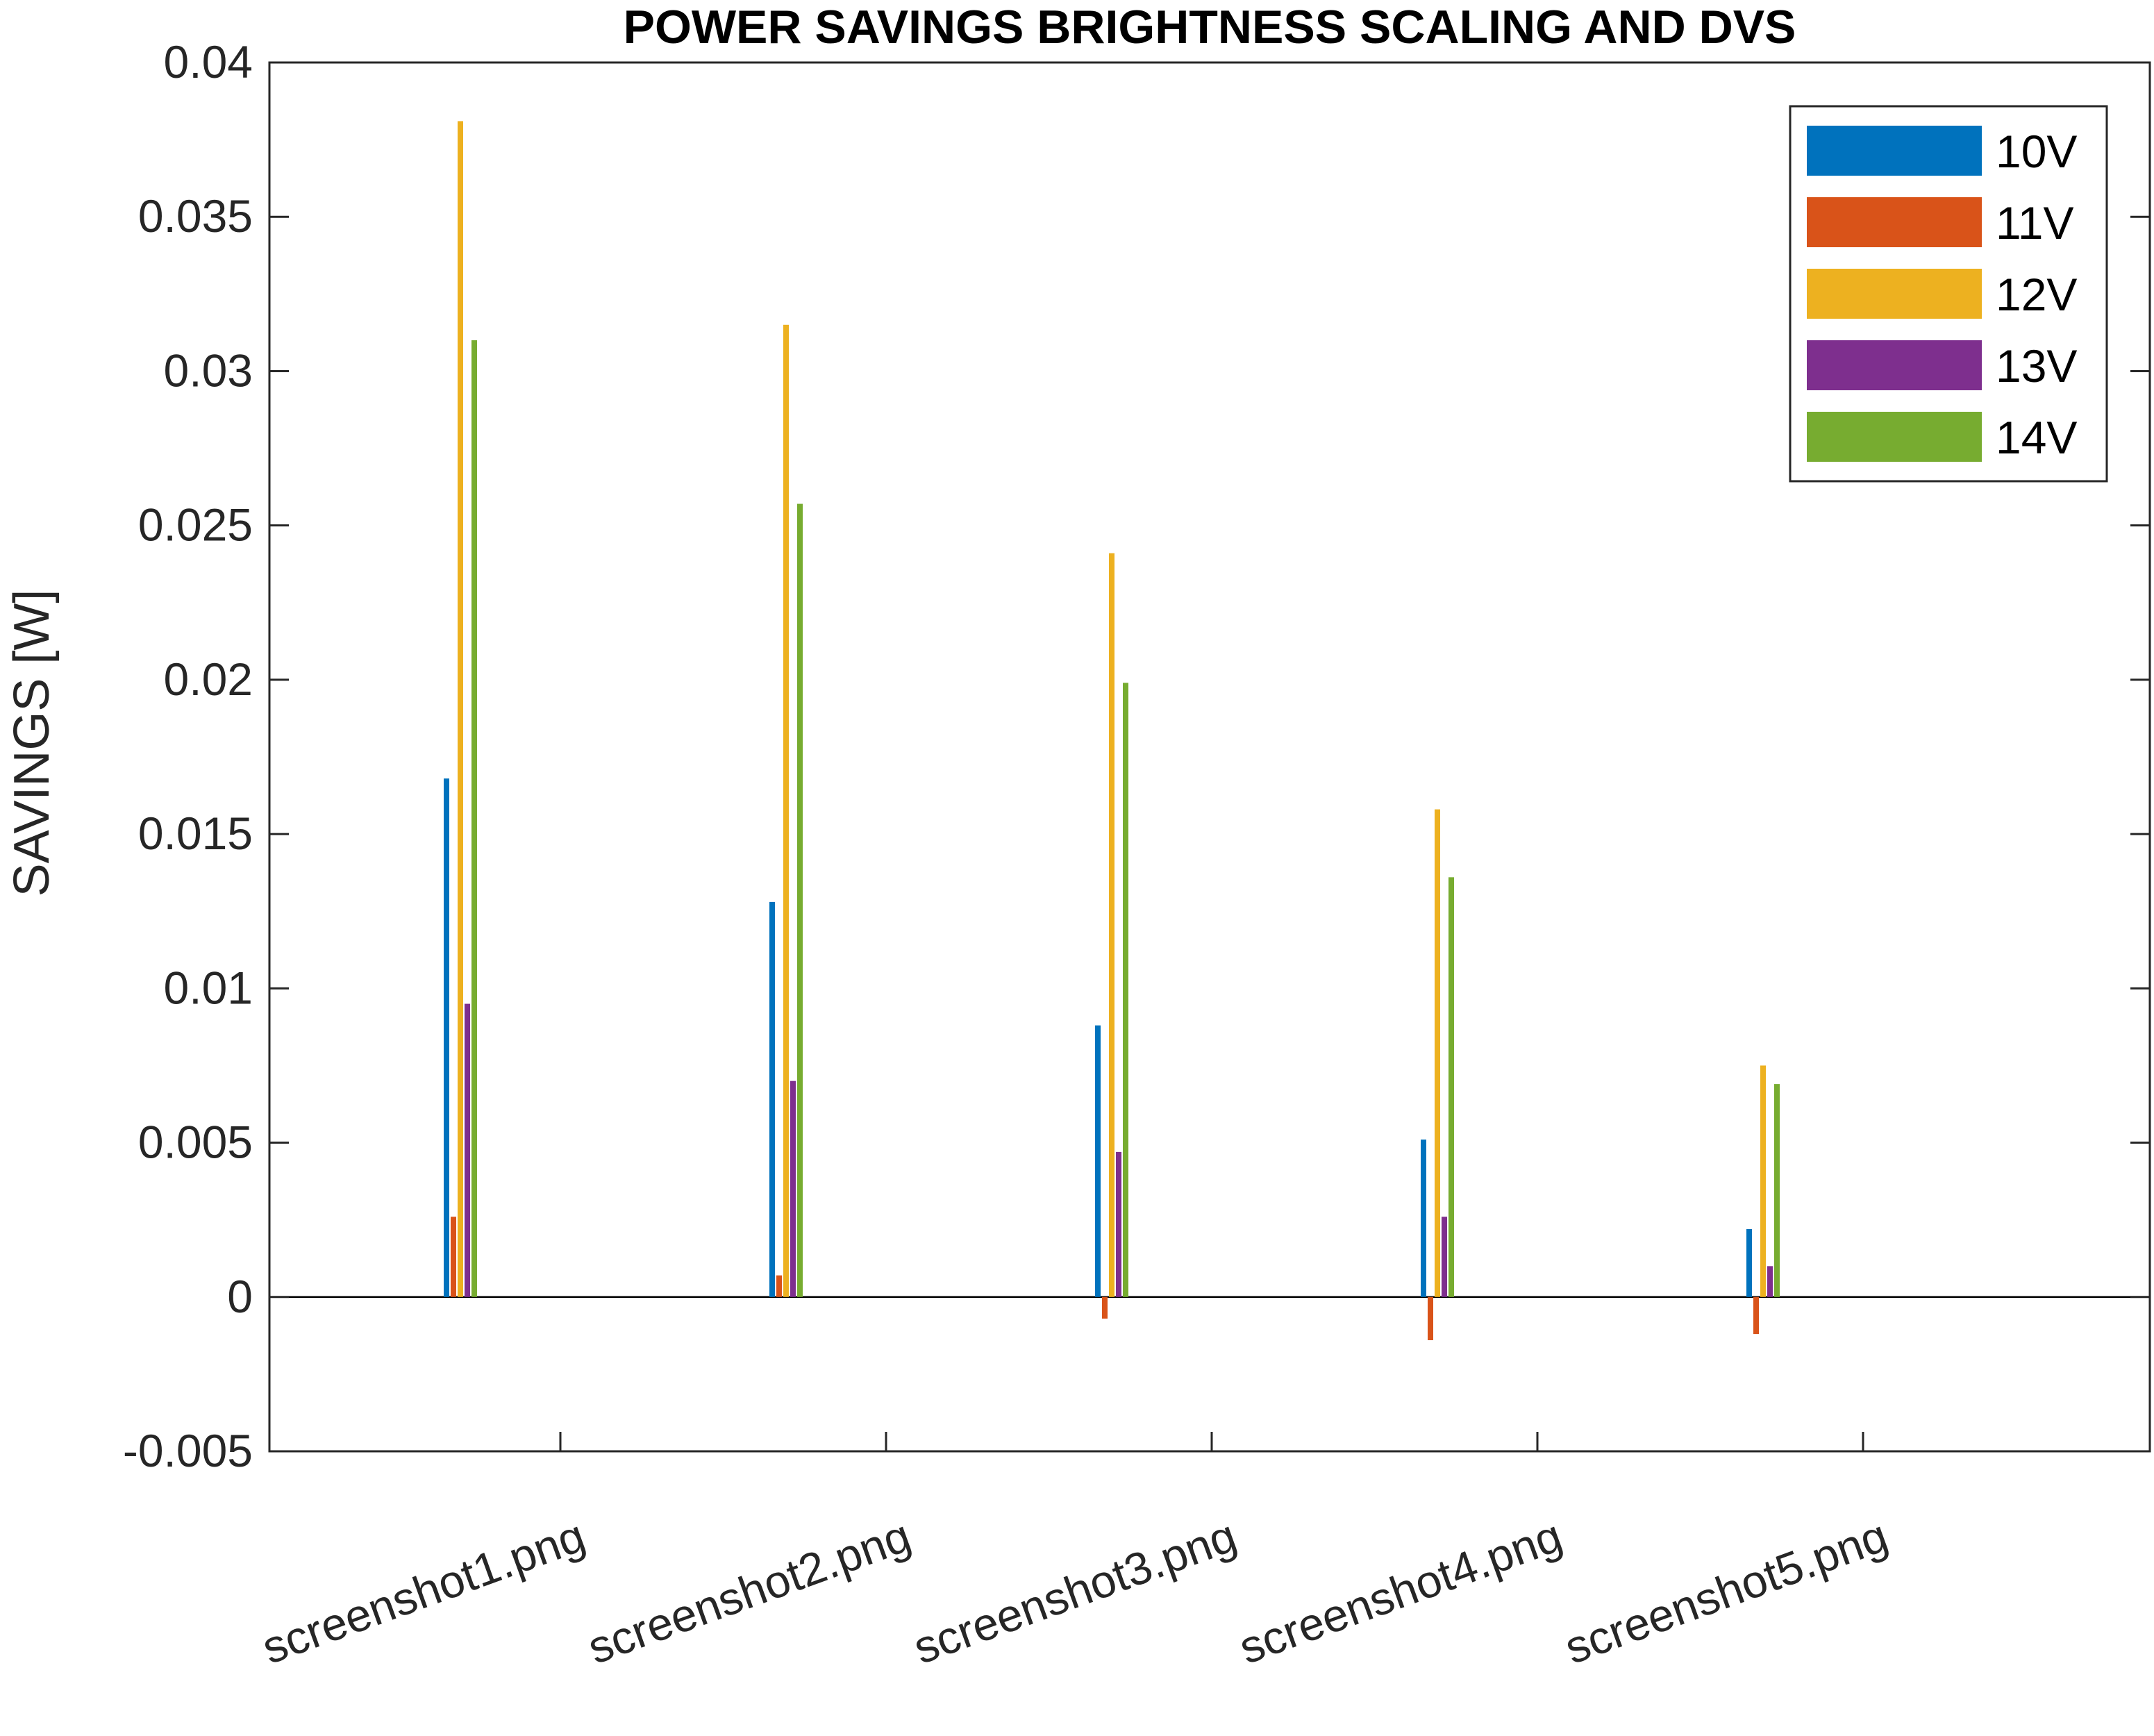  What do you see at coordinates (1894, 365) in the screenshot?
I see `legend-swatch-13V` at bounding box center [1894, 365].